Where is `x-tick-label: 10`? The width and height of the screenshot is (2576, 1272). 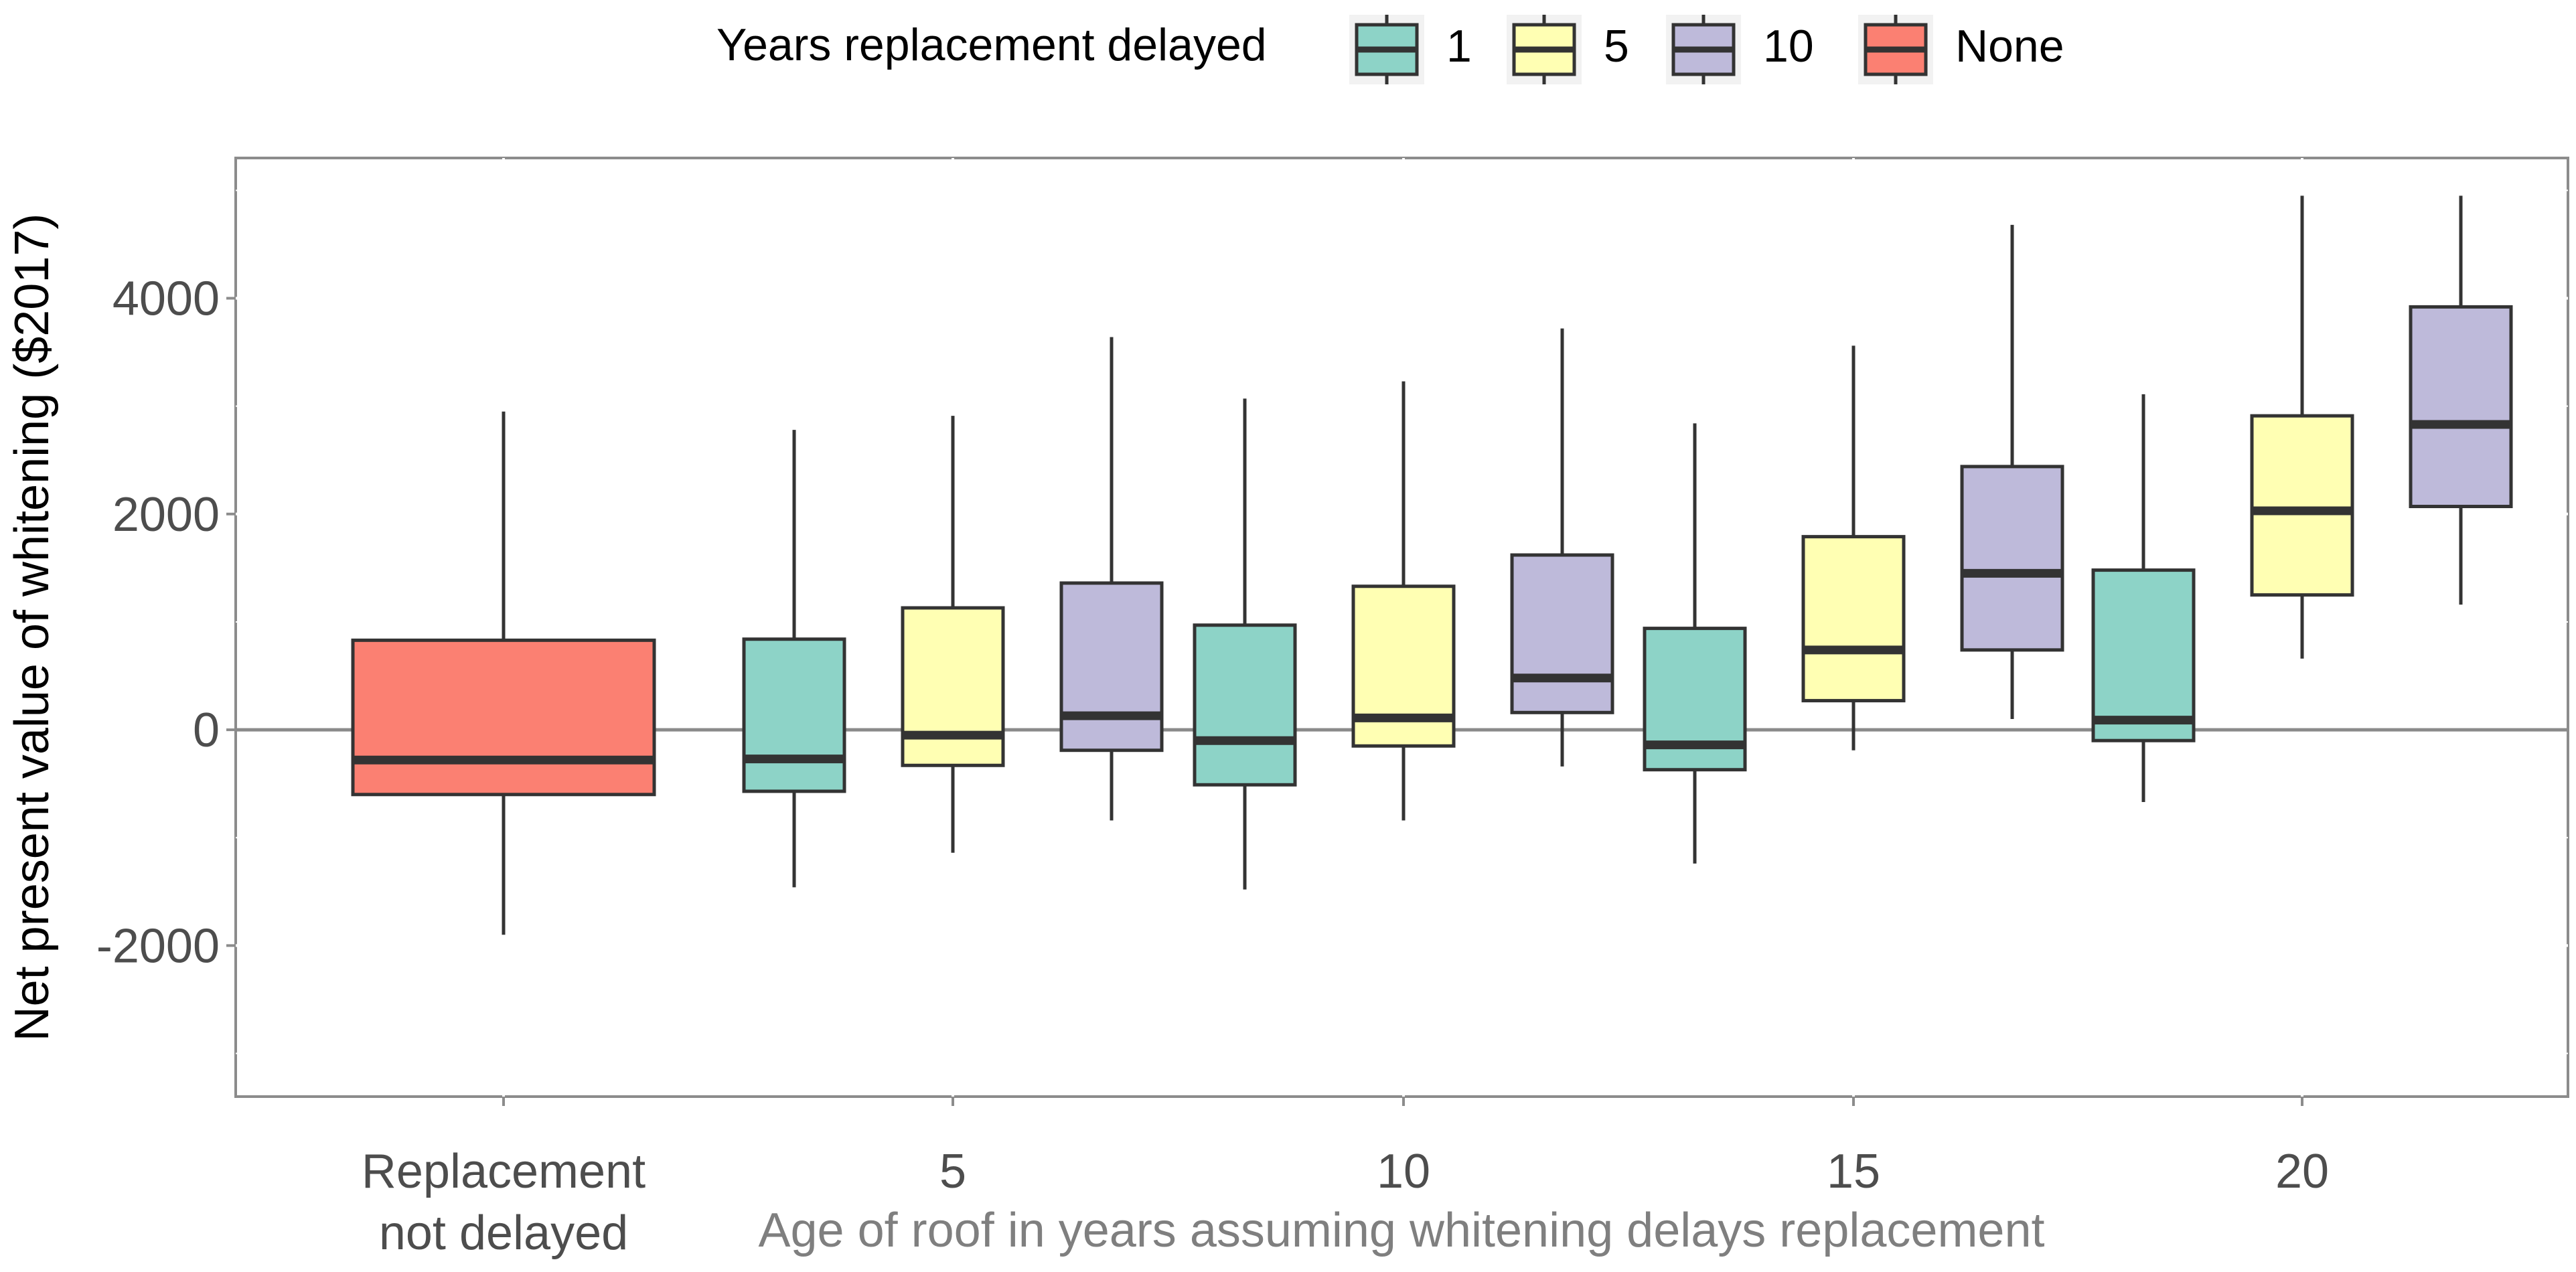
x-tick-label: 10 is located at coordinates (1403, 1171).